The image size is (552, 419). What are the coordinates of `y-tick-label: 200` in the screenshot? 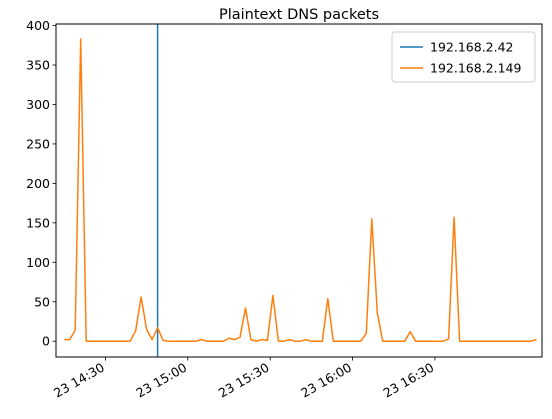 It's located at (38, 183).